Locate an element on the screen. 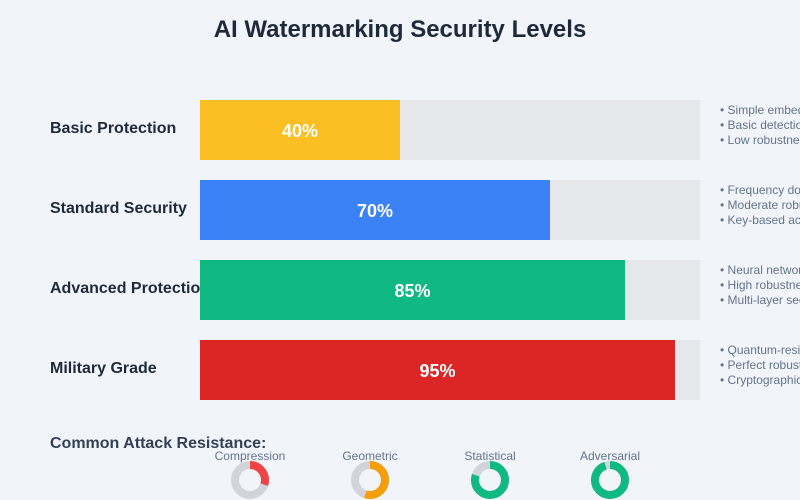  attack-name: Statistical is located at coordinates (490, 456).